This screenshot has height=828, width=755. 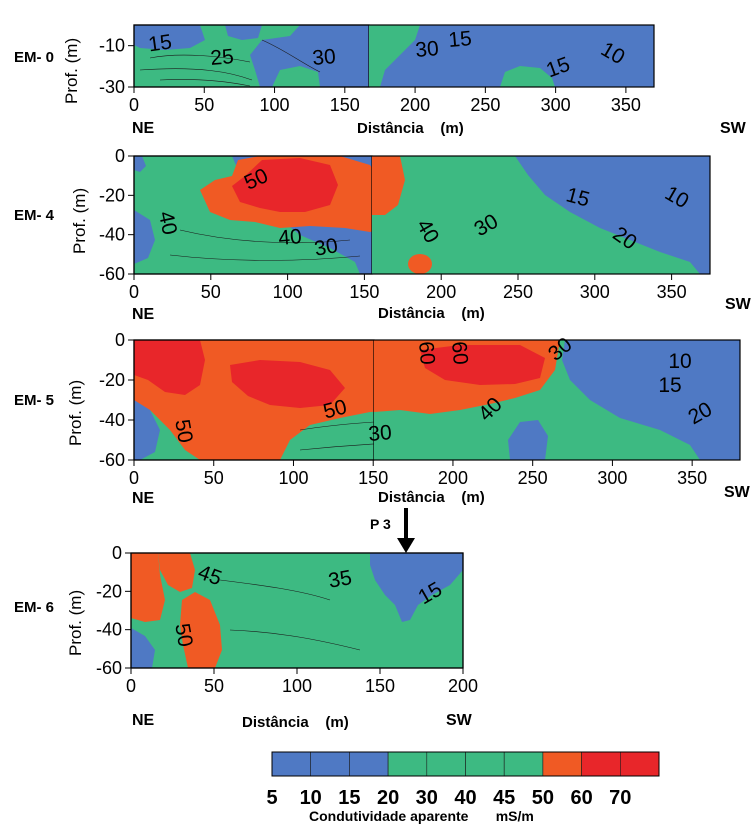 I want to click on legend-tick-label: 5, so click(x=271, y=798).